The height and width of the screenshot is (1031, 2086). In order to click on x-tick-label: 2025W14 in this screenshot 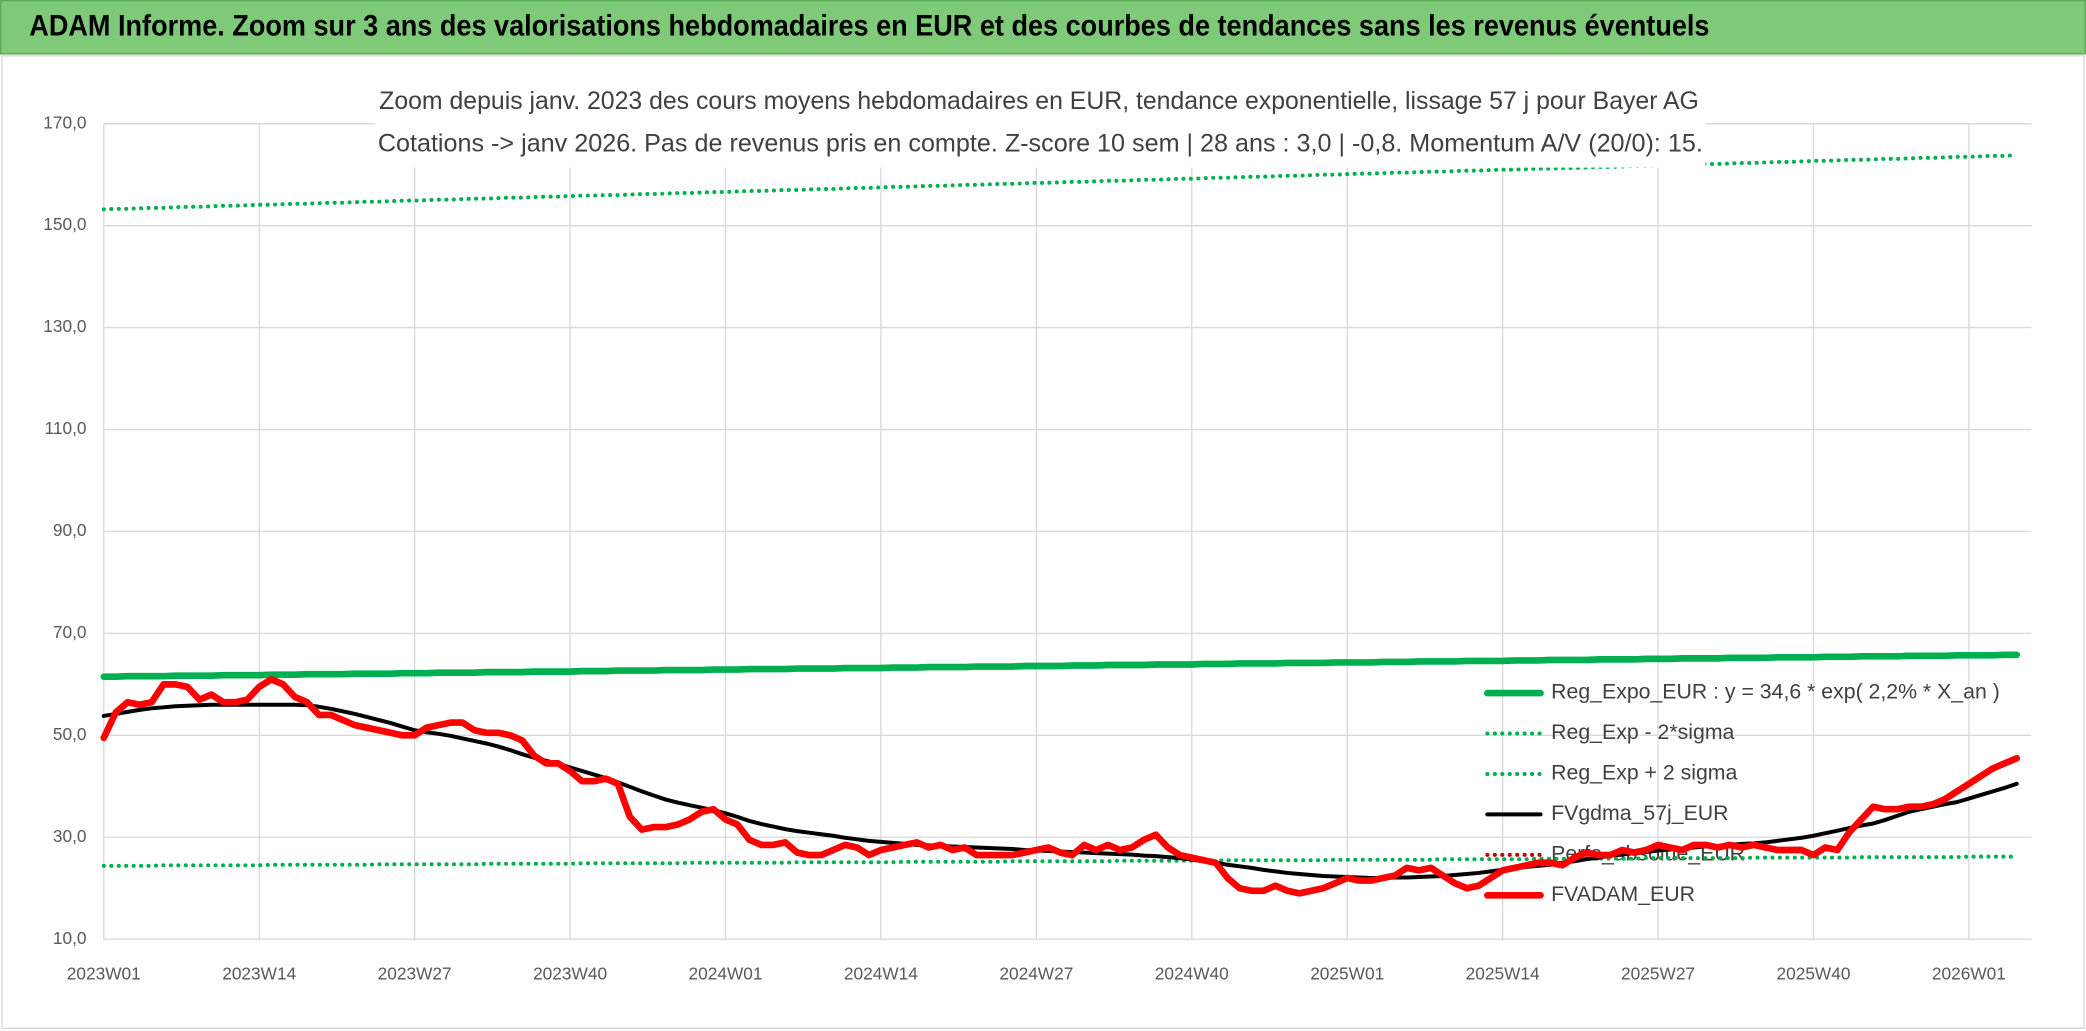, I will do `click(1503, 974)`.